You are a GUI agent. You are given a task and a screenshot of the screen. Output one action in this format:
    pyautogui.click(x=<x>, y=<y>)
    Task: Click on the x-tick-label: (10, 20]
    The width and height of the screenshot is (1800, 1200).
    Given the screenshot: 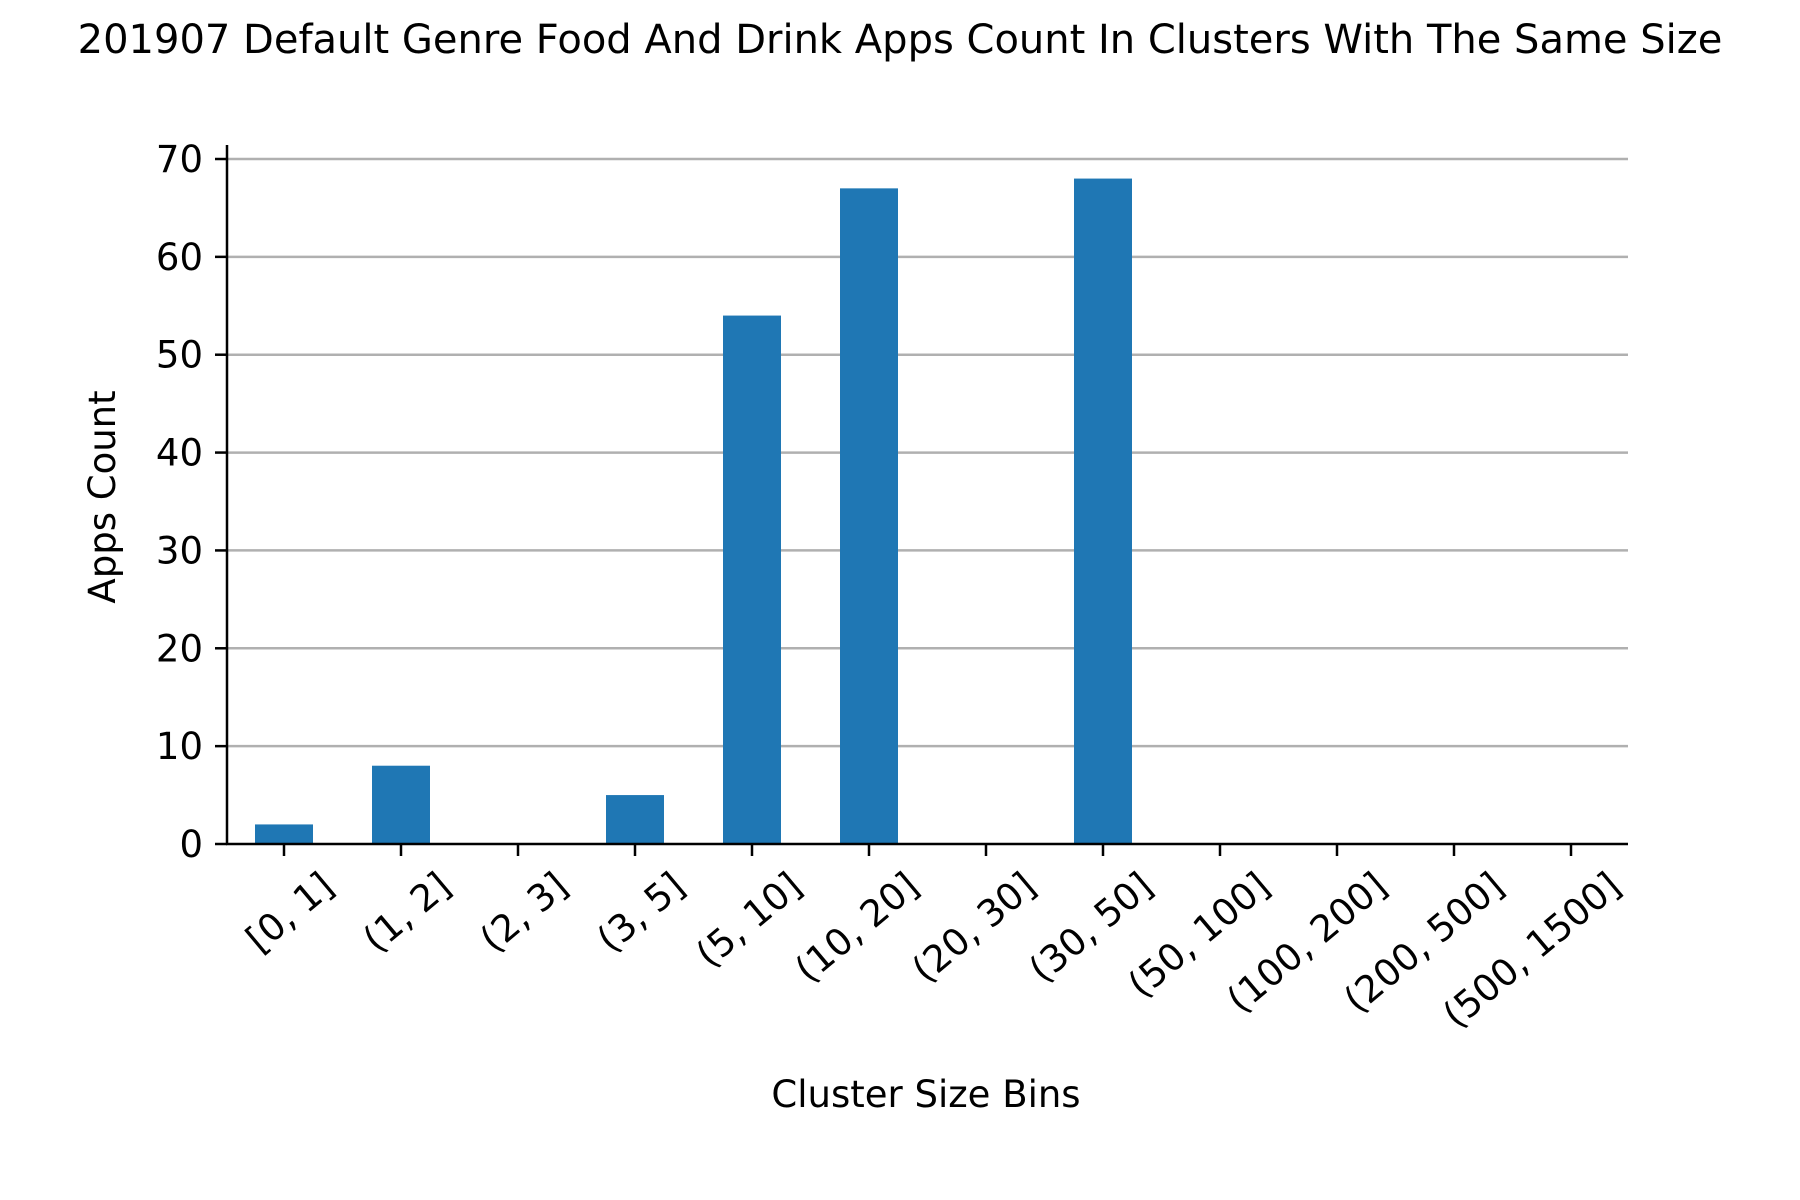 What is the action you would take?
    pyautogui.click(x=857, y=927)
    